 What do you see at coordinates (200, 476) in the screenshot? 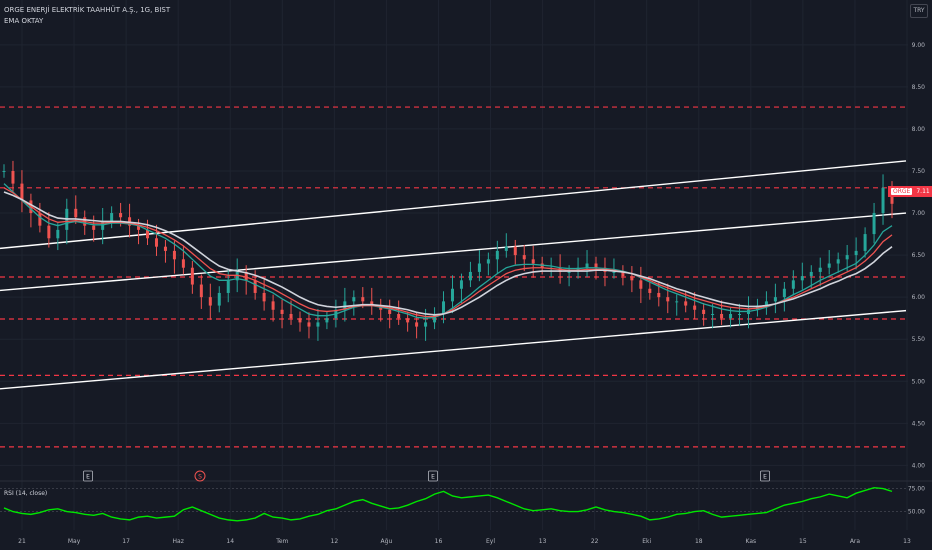
I see `split-event-marker` at bounding box center [200, 476].